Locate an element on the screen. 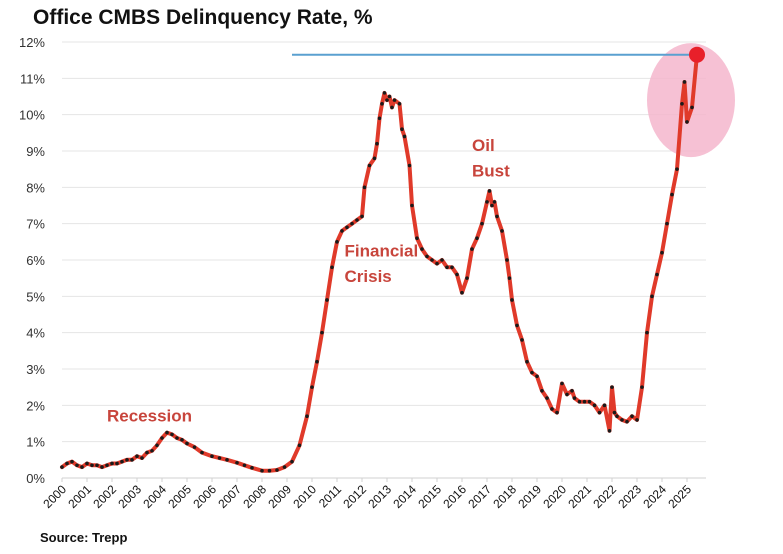 The height and width of the screenshot is (554, 783). x-tick-label: 2000 is located at coordinates (54, 496).